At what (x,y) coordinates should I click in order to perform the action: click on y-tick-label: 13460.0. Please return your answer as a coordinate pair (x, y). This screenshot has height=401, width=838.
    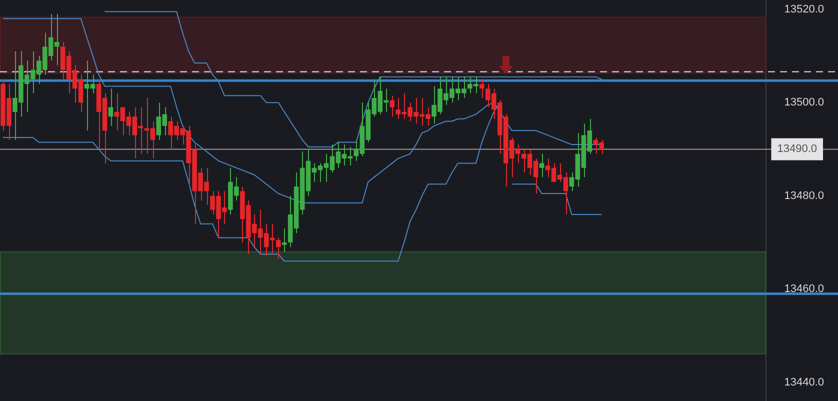
    Looking at the image, I should click on (804, 289).